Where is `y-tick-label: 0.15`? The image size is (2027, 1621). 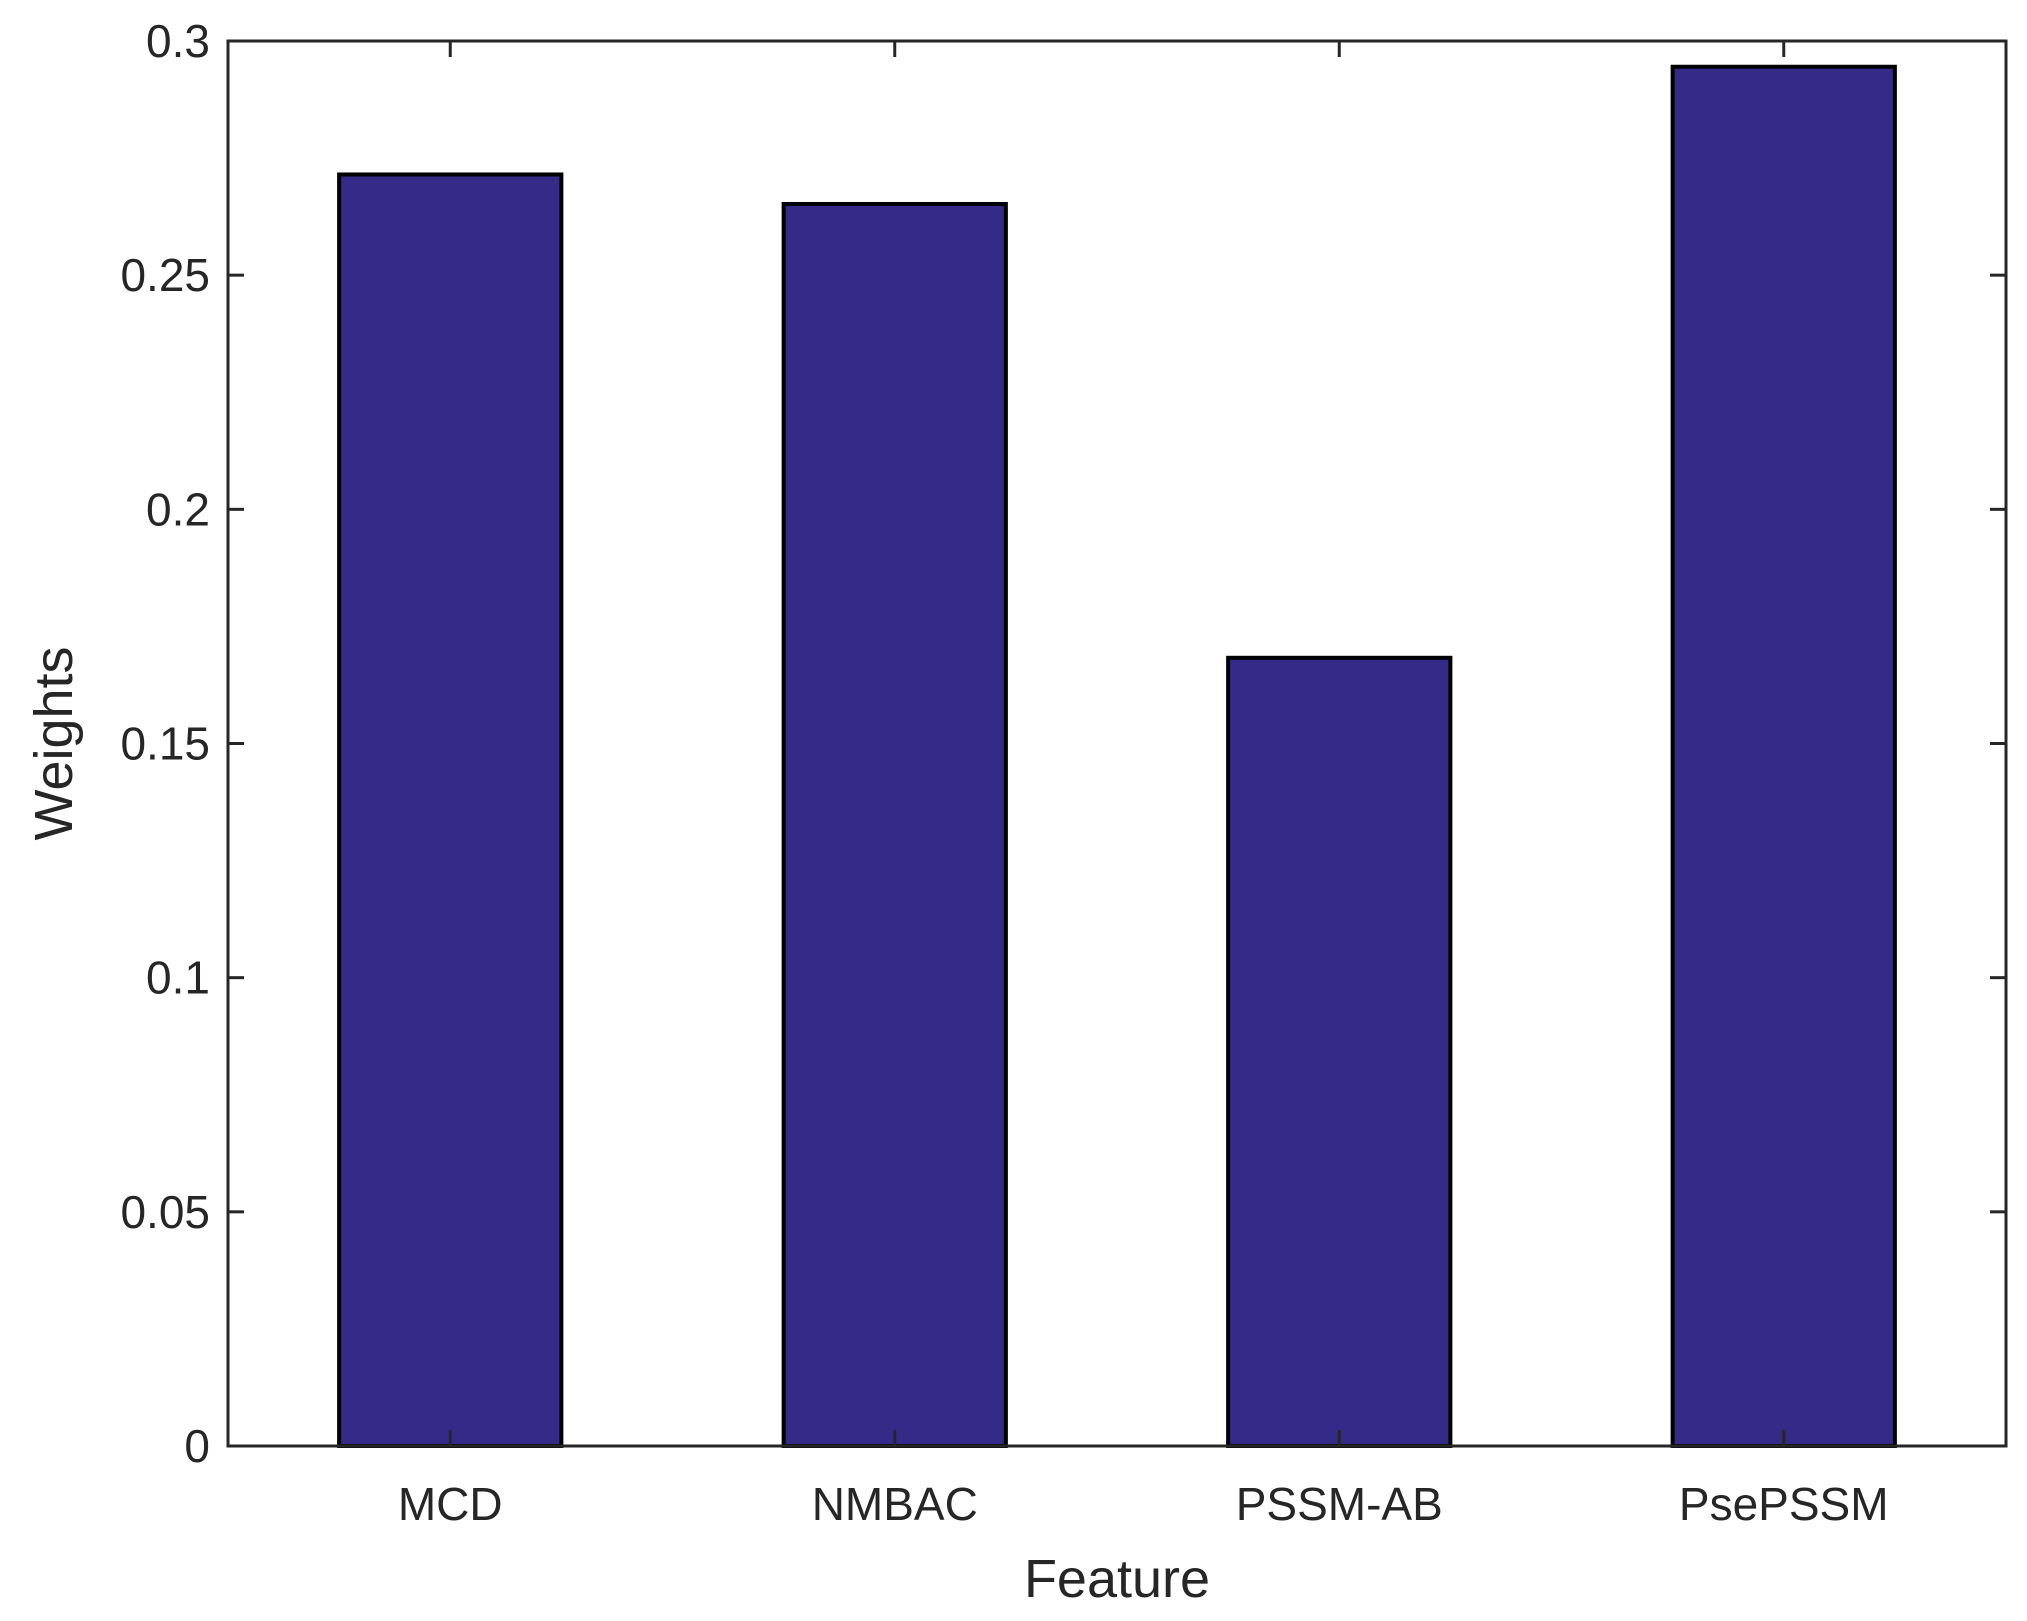 y-tick-label: 0.15 is located at coordinates (165, 744).